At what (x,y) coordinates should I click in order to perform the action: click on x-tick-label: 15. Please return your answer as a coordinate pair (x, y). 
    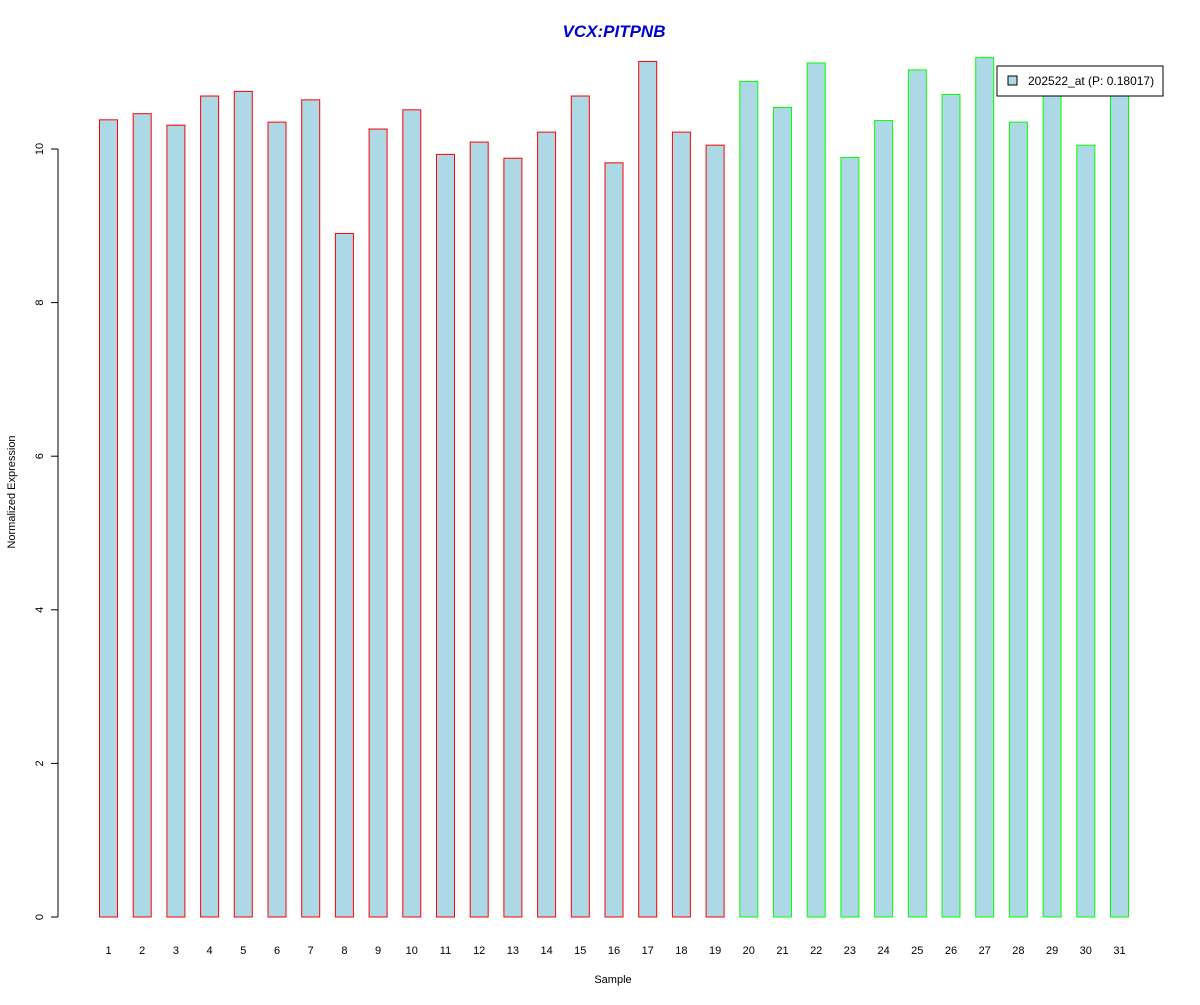
    Looking at the image, I should click on (580, 951).